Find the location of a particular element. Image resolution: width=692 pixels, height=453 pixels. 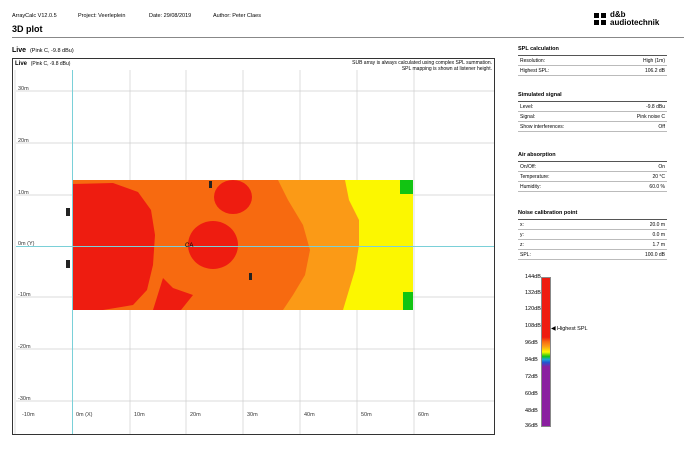

panel-row: Humidity: 60.0 % is located at coordinates (592, 188).